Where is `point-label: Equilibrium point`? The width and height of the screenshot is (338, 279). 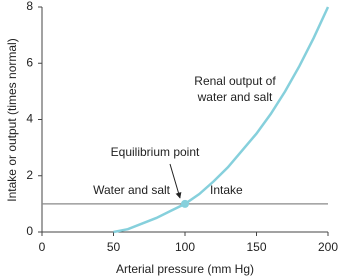 point-label: Equilibrium point is located at coordinates (155, 152).